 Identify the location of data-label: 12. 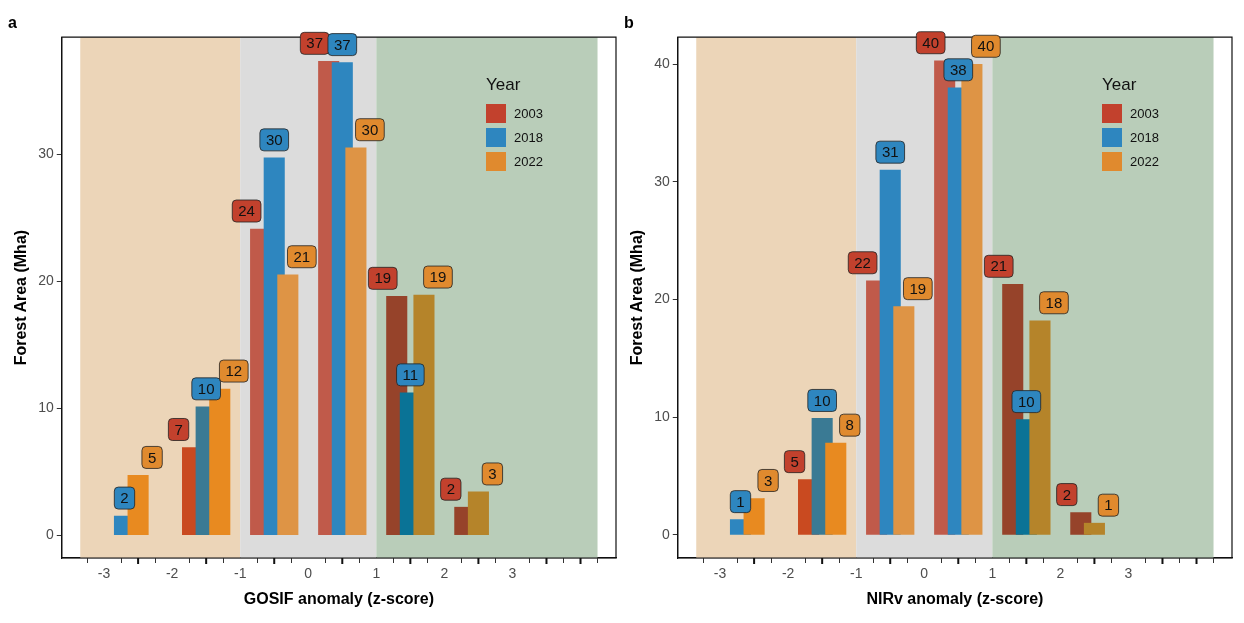
(234, 371).